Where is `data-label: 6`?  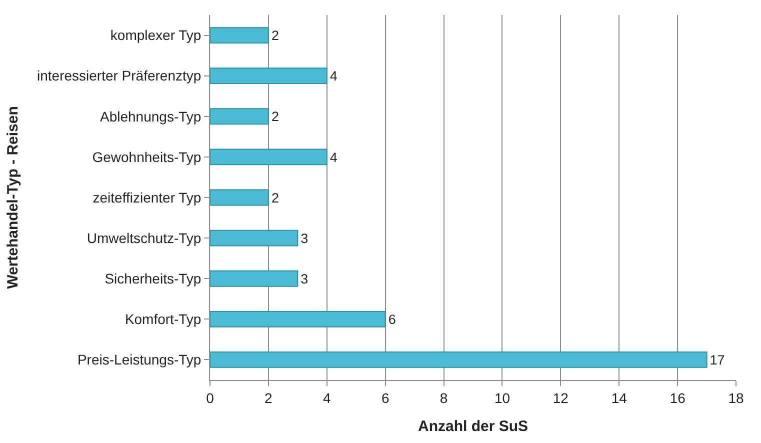
data-label: 6 is located at coordinates (392, 319).